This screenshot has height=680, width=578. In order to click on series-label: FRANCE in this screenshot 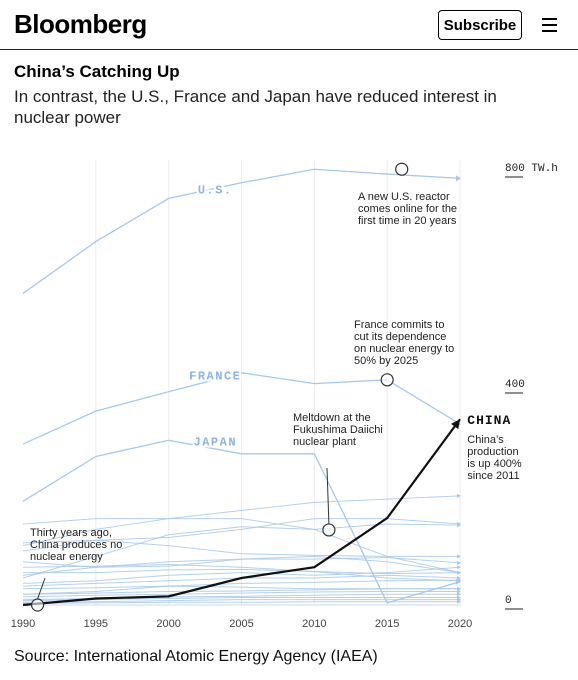, I will do `click(215, 376)`.